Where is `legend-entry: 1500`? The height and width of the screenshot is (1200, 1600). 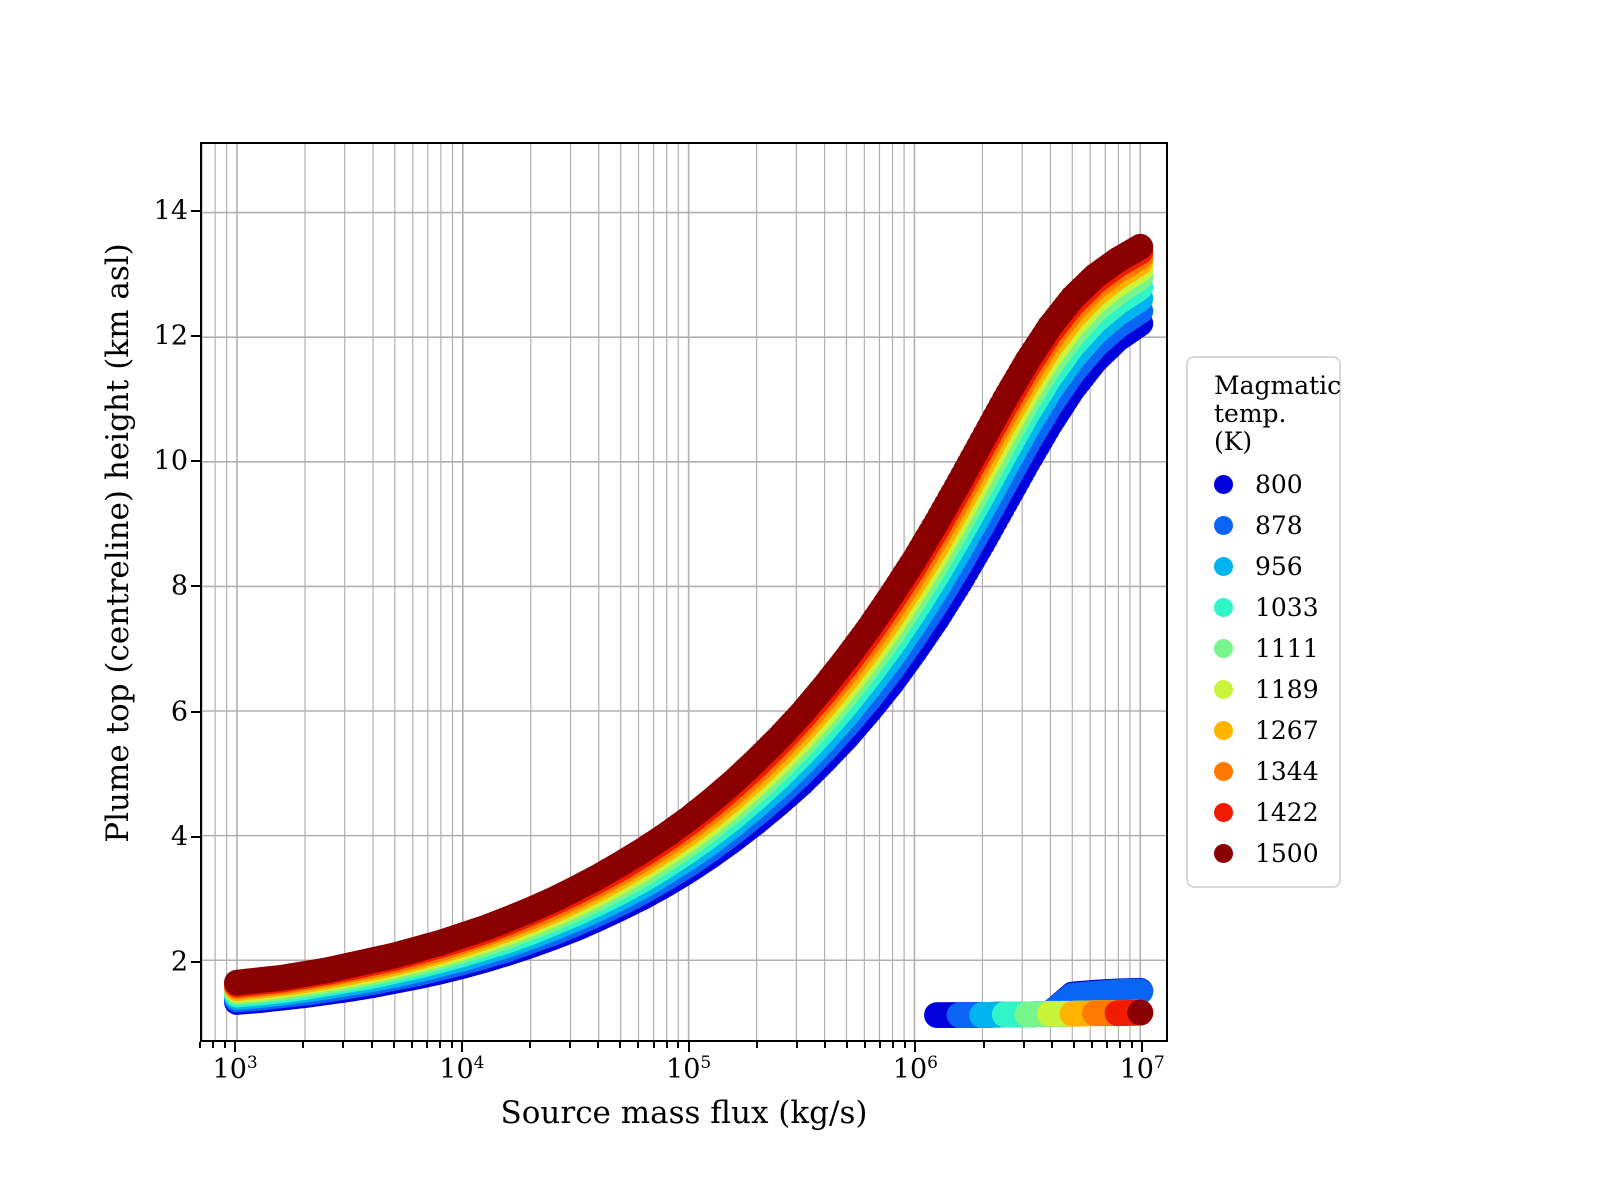 legend-entry: 1500 is located at coordinates (1264, 853).